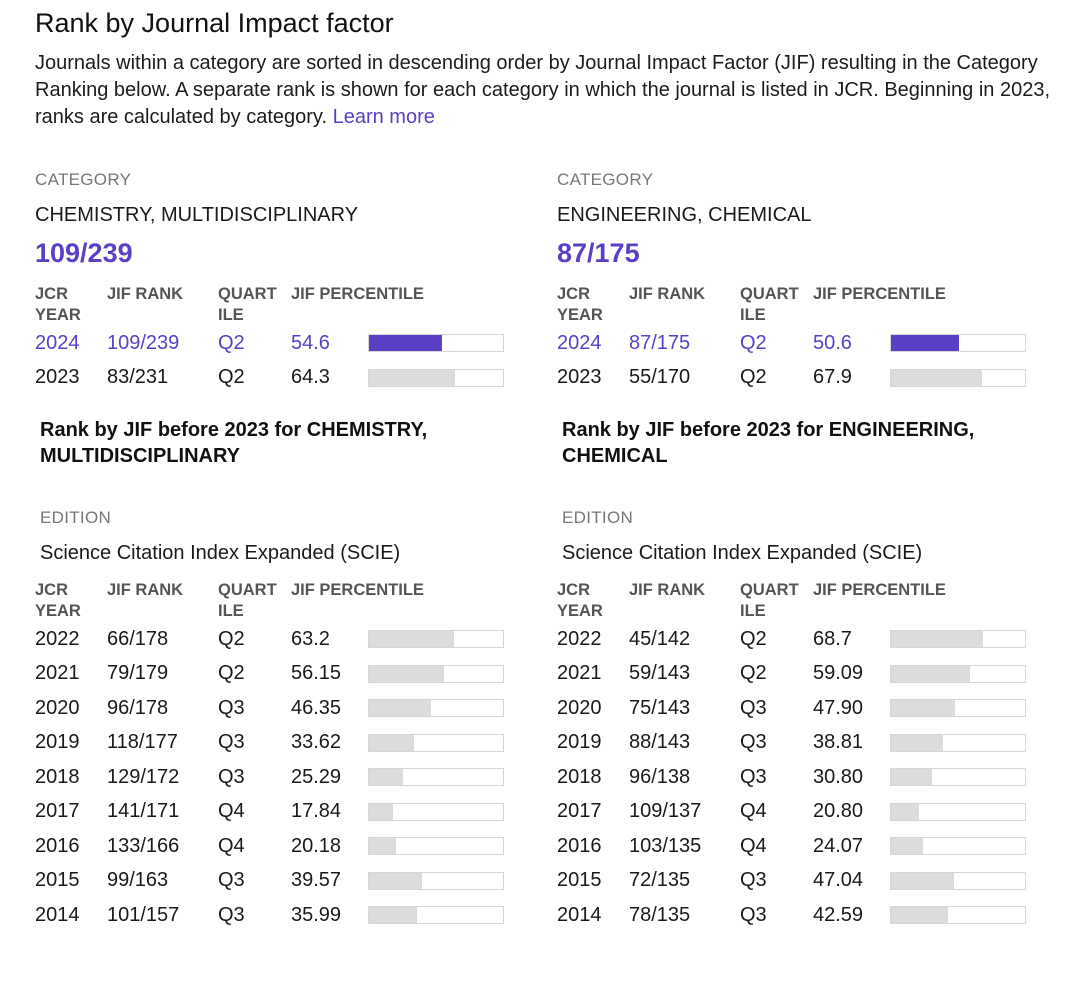 The image size is (1080, 1004). What do you see at coordinates (838, 845) in the screenshot?
I see `jif-percentile-cell: 24.07` at bounding box center [838, 845].